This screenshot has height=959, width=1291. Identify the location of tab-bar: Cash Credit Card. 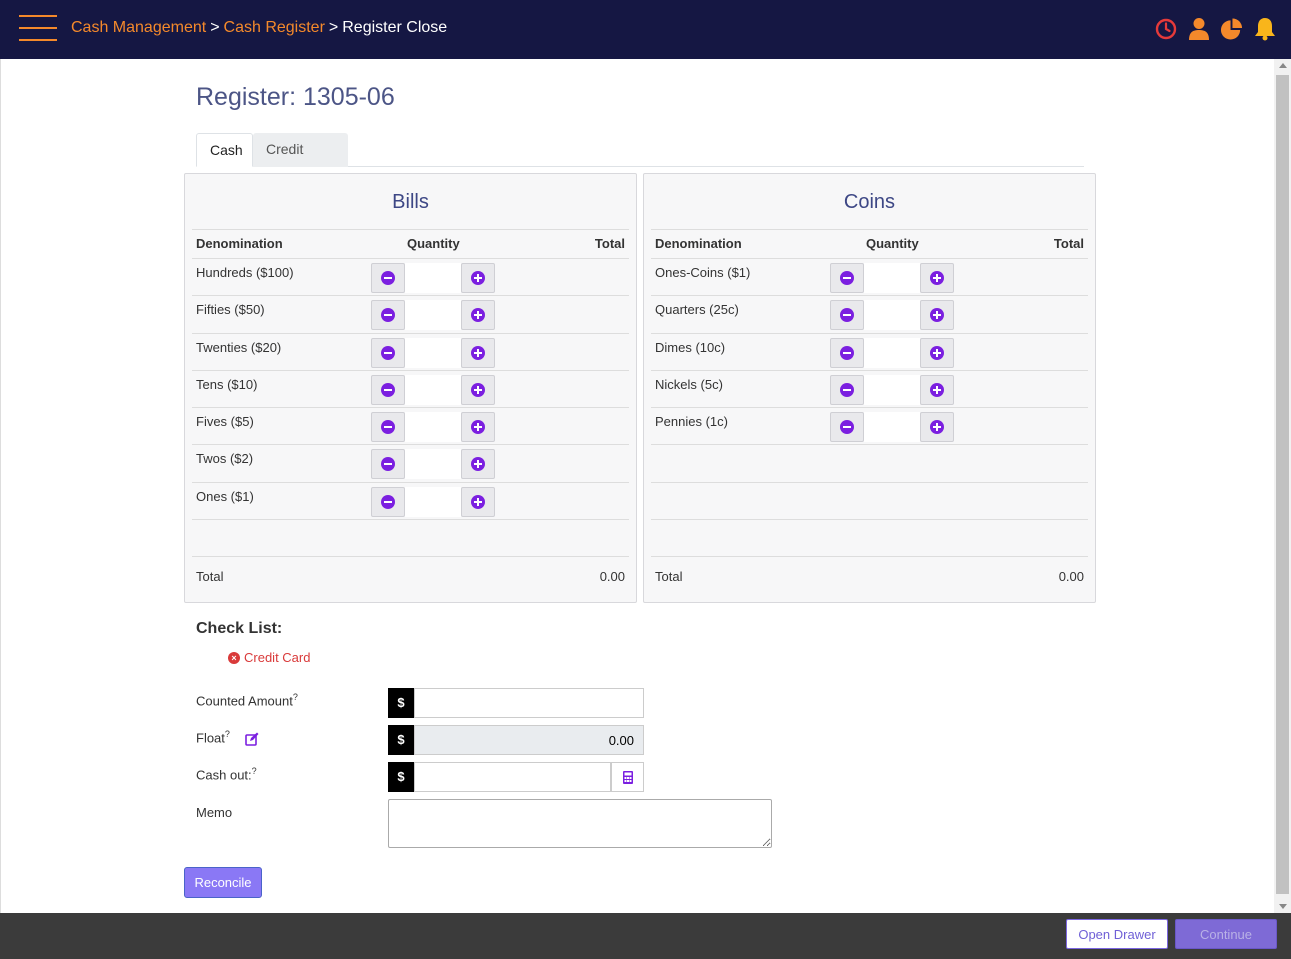
(640, 161).